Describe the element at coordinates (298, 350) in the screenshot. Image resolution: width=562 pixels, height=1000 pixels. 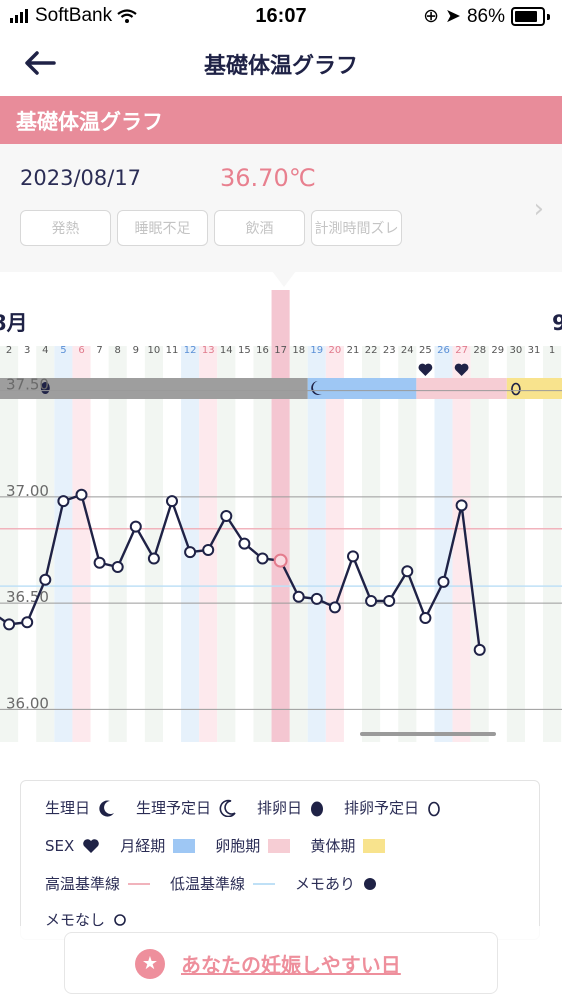
I see `day-tick-label: 18` at that location.